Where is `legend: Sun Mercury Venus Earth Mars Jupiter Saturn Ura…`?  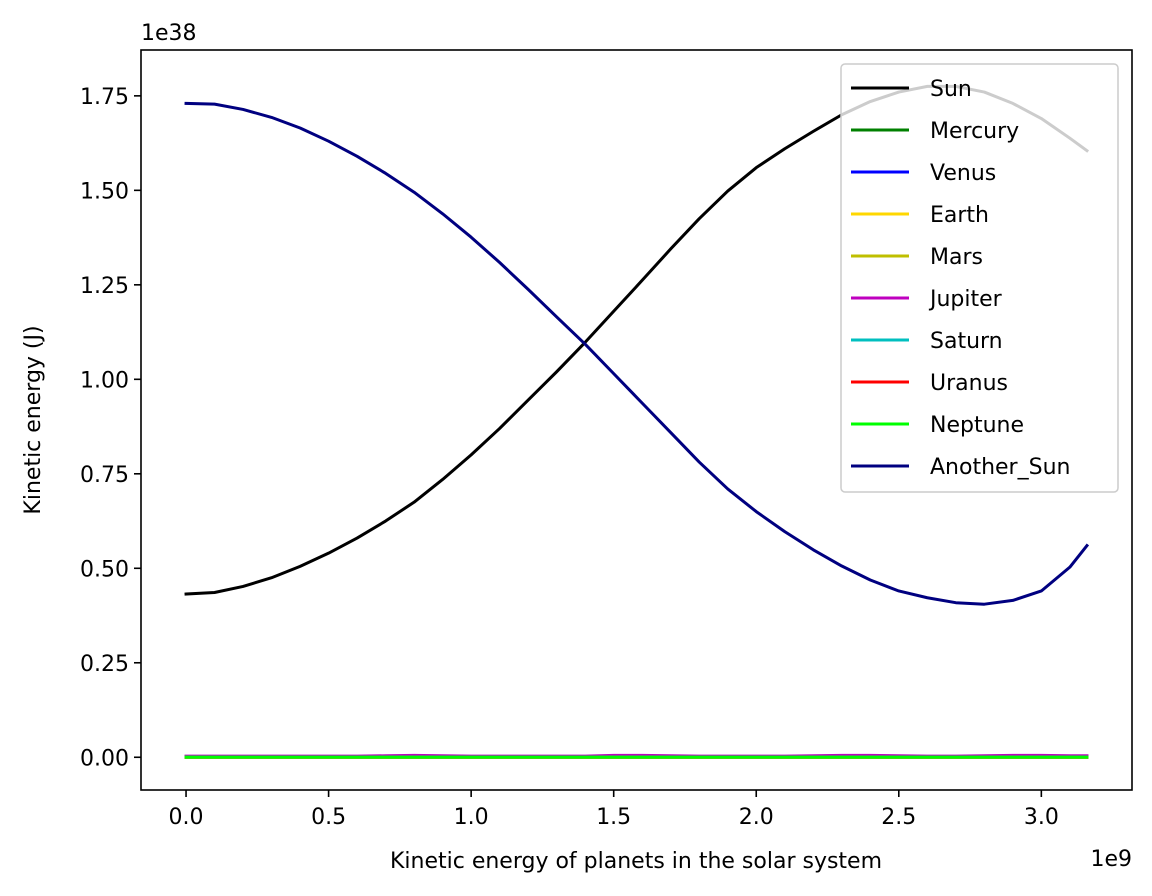 legend: Sun Mercury Venus Earth Mars Jupiter Saturn Ura… is located at coordinates (979, 278).